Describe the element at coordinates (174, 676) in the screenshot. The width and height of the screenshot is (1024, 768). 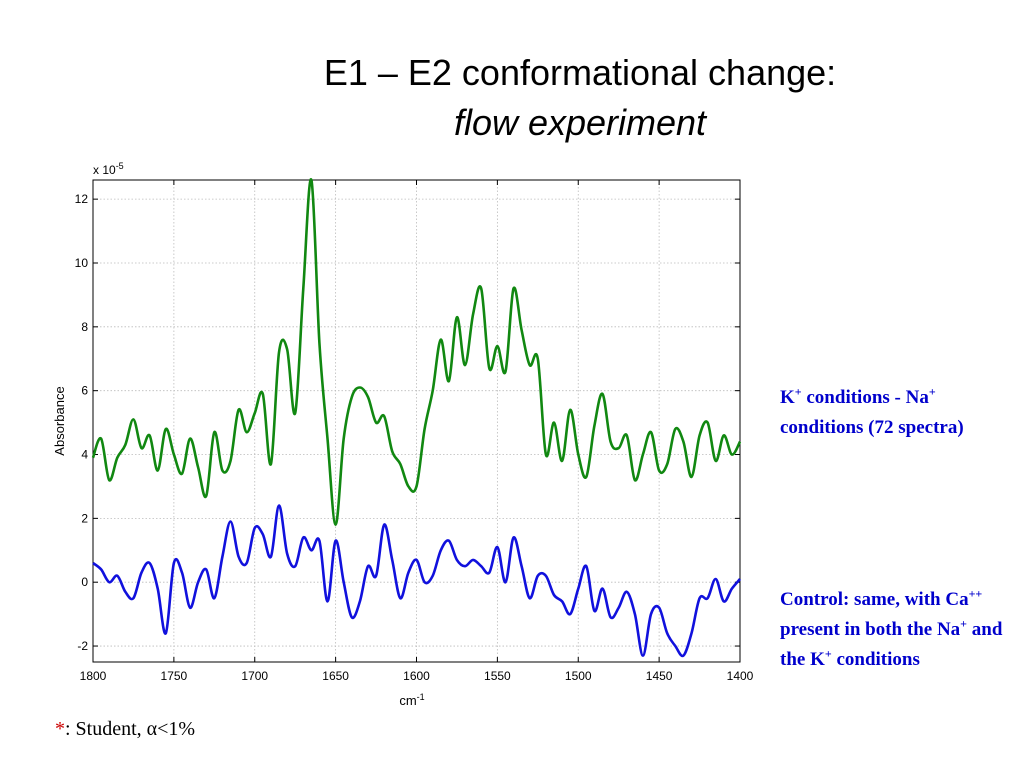
I see `x-tick-label: 1750` at that location.